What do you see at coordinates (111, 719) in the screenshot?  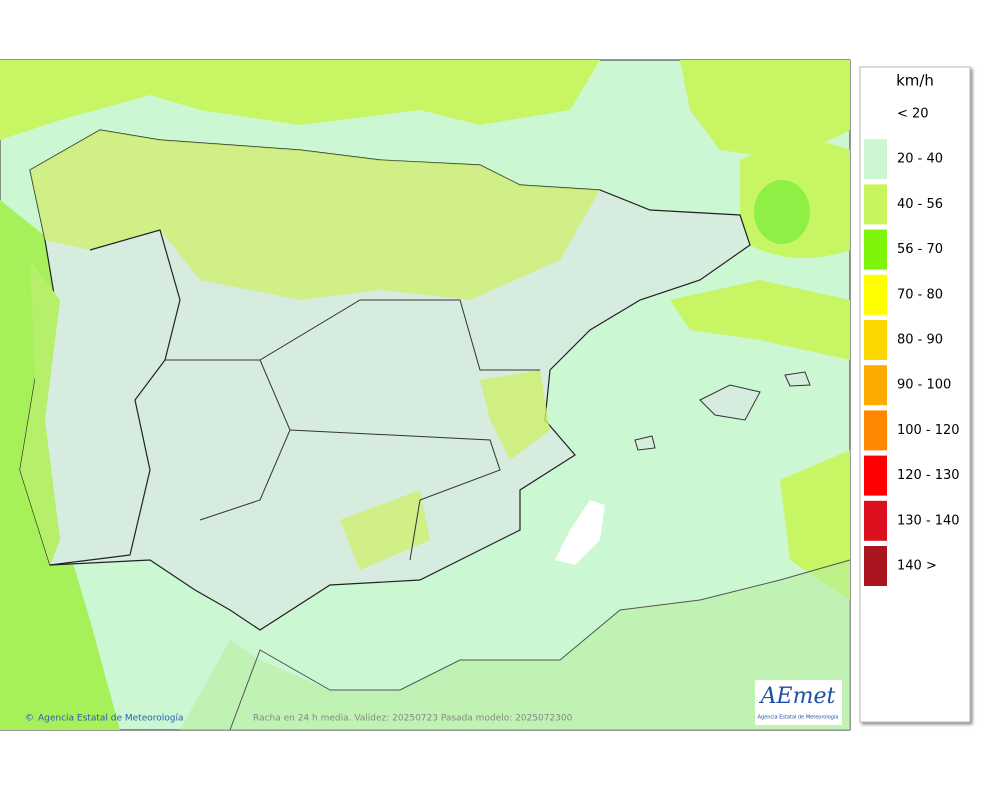 I see `credit: Agencia Estatal de Meteorología` at bounding box center [111, 719].